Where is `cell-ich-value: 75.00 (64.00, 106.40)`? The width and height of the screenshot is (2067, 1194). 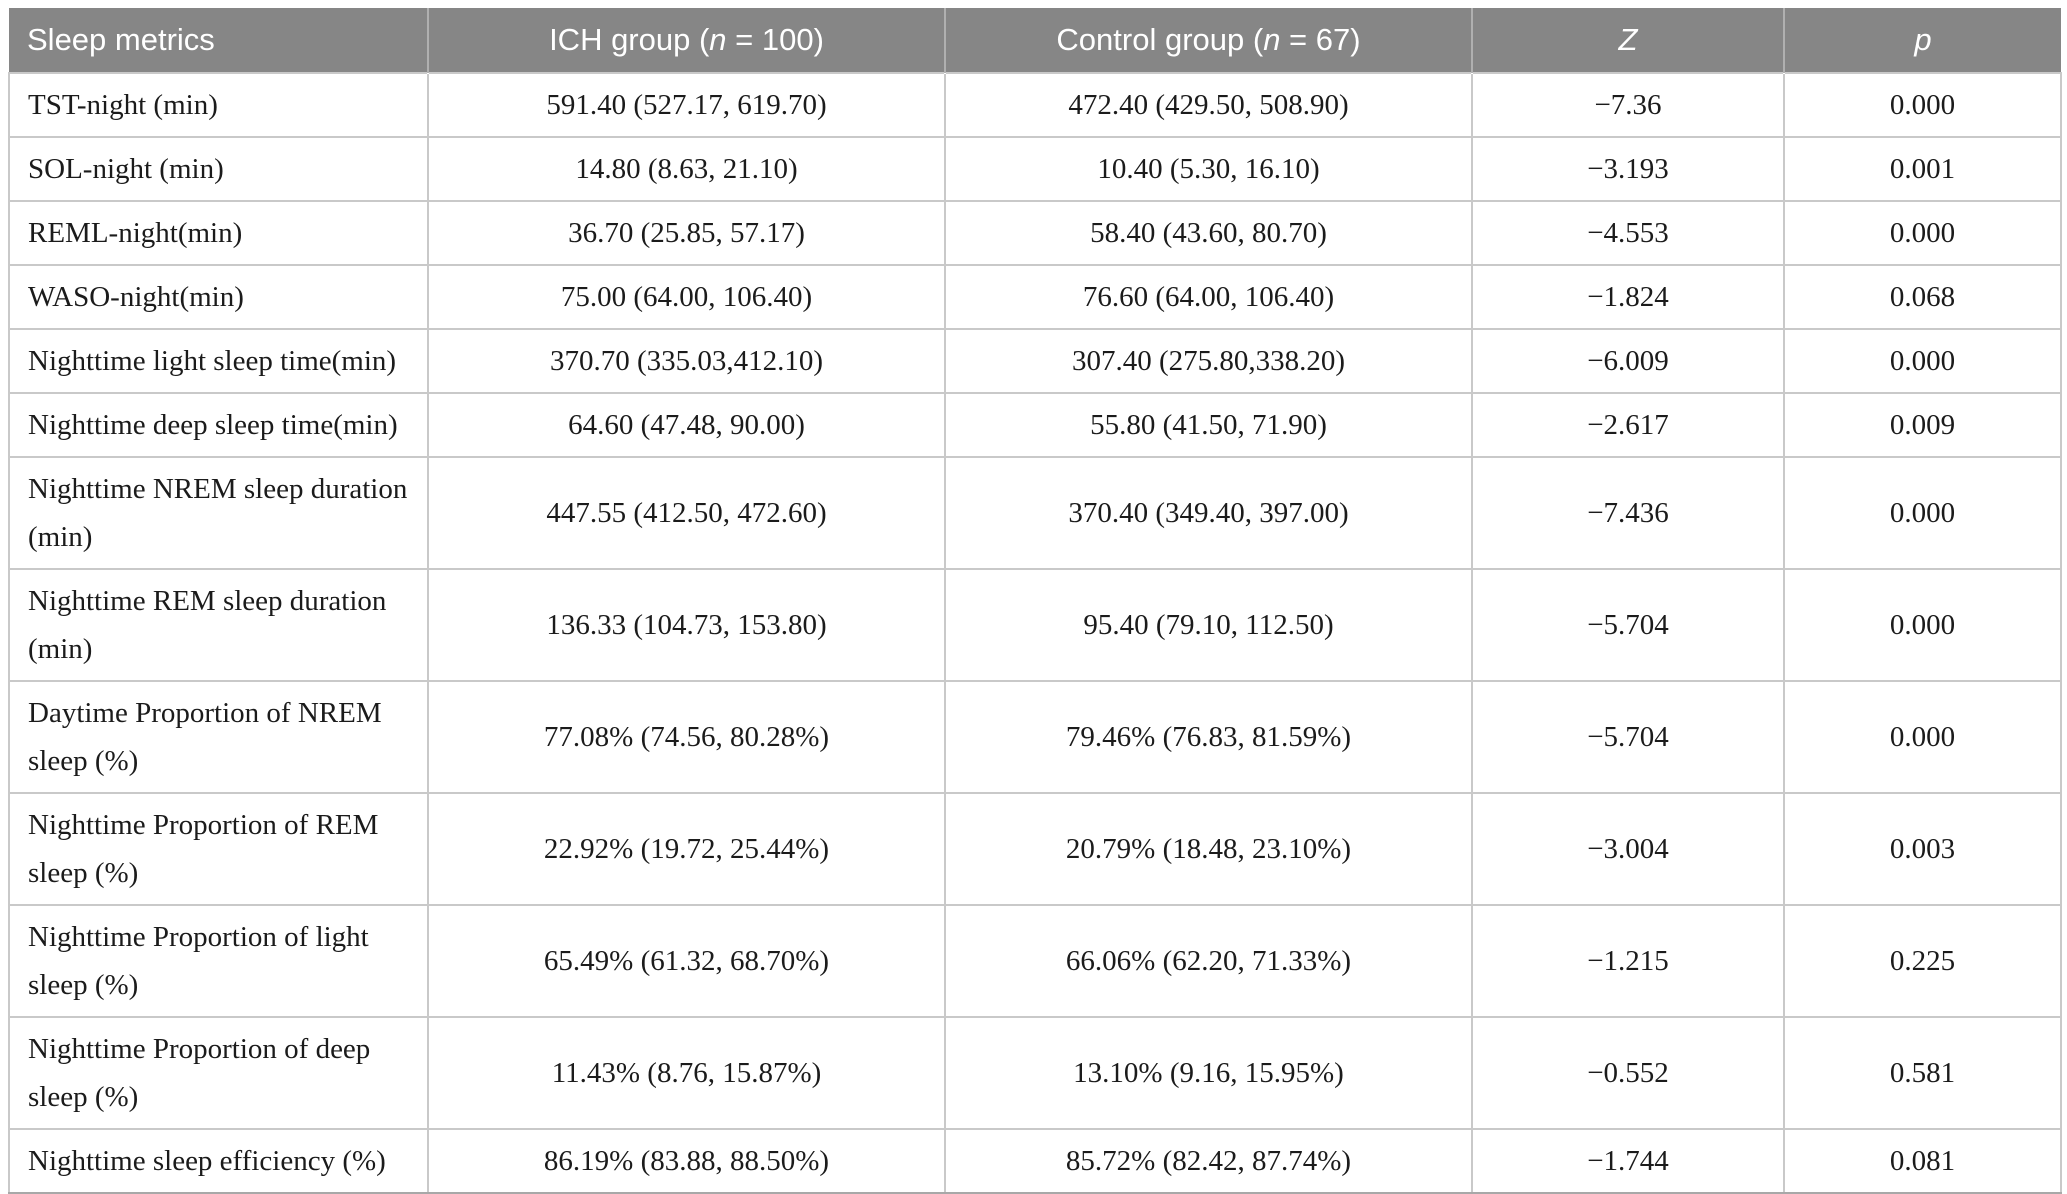
cell-ich-value: 75.00 (64.00, 106.40) is located at coordinates (686, 296).